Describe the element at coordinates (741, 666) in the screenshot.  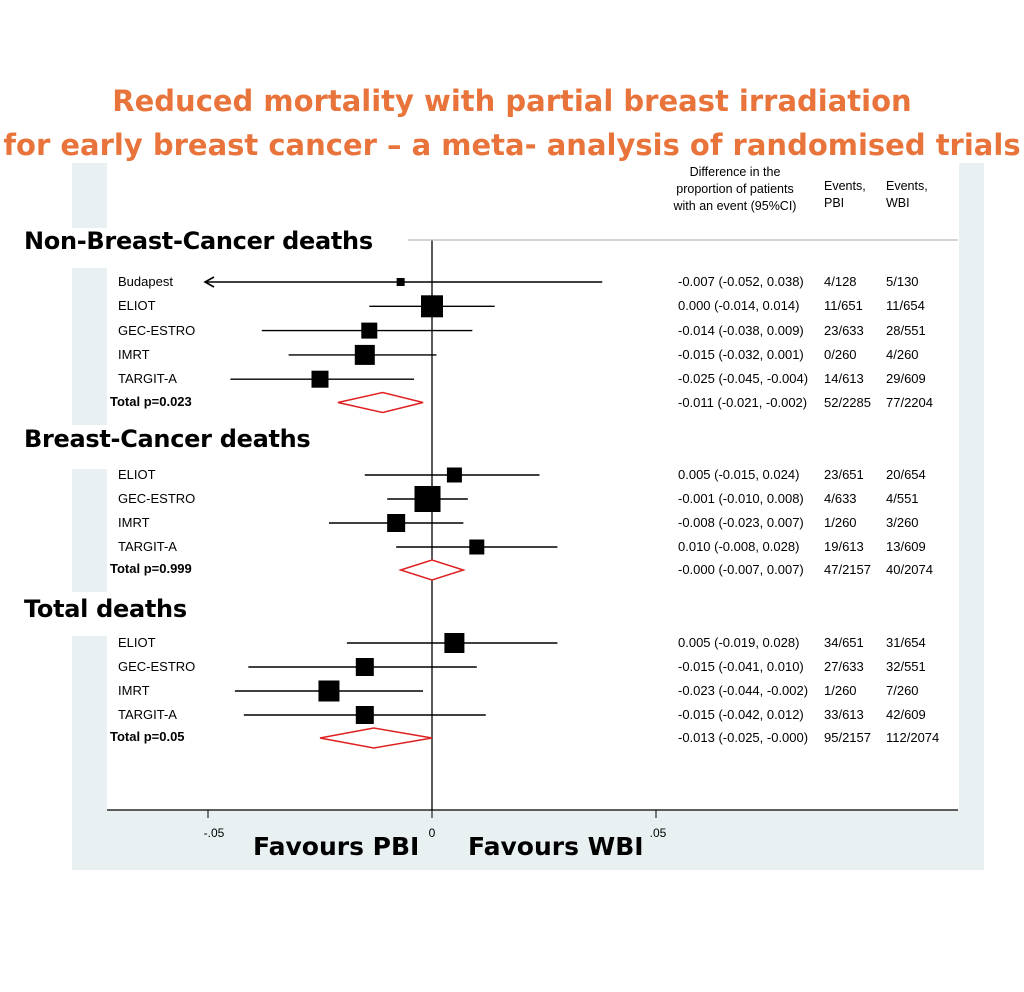
I see `effect-ci-cell: -0.015 (-0.041, 0.010)` at that location.